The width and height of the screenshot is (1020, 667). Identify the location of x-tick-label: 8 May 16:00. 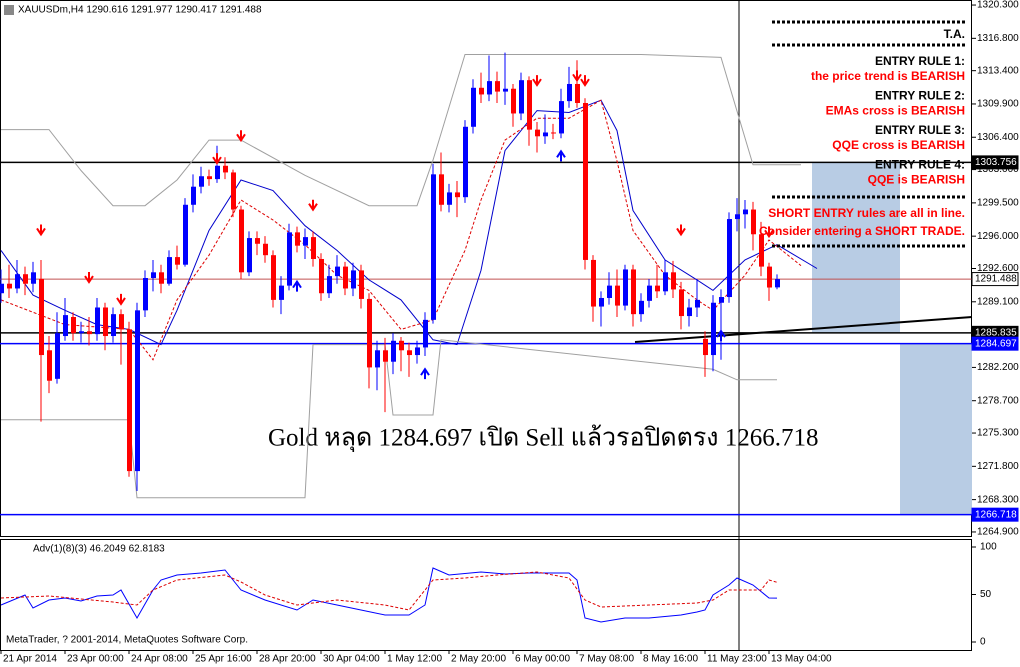
(670, 659).